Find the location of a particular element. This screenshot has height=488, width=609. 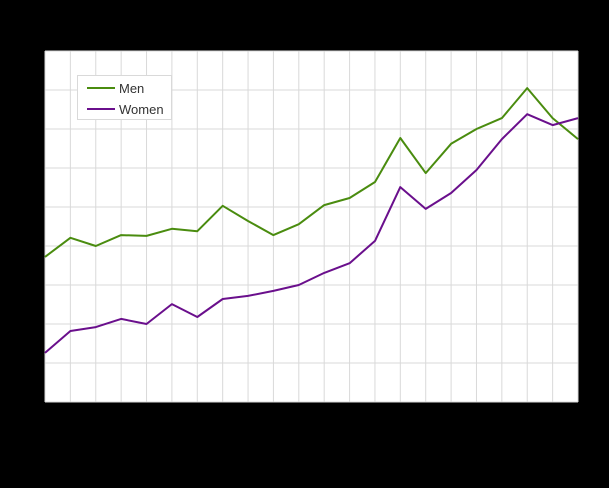

legend: Men Women is located at coordinates (124, 97).